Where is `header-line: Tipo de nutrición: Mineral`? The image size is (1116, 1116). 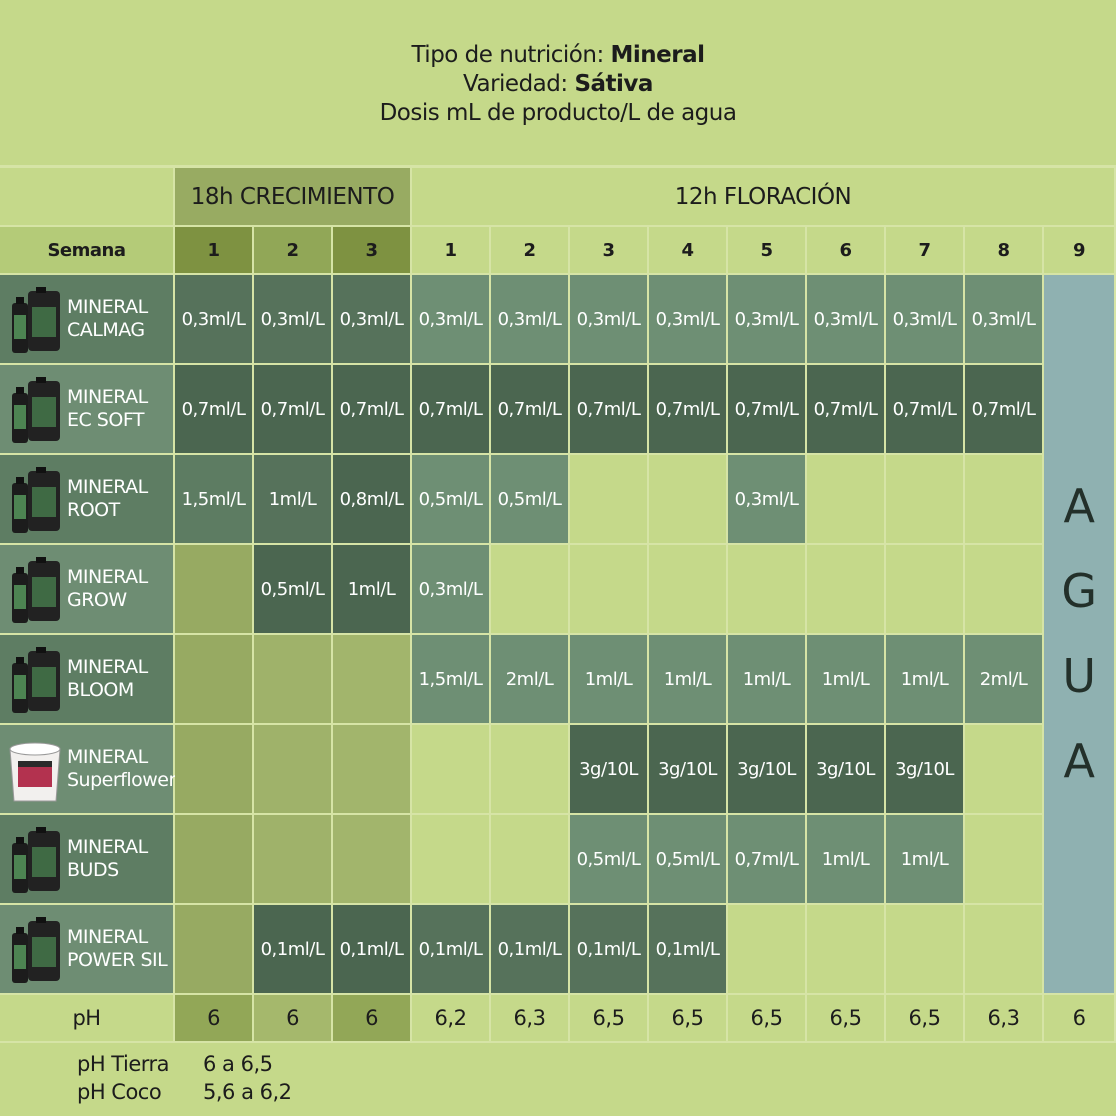
header-line: Tipo de nutrición: Mineral is located at coordinates (558, 55).